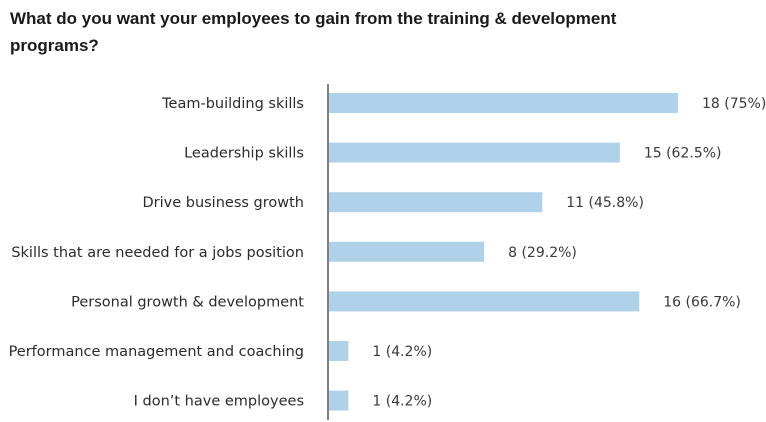  I want to click on value-label: 8 (29.2%), so click(542, 253).